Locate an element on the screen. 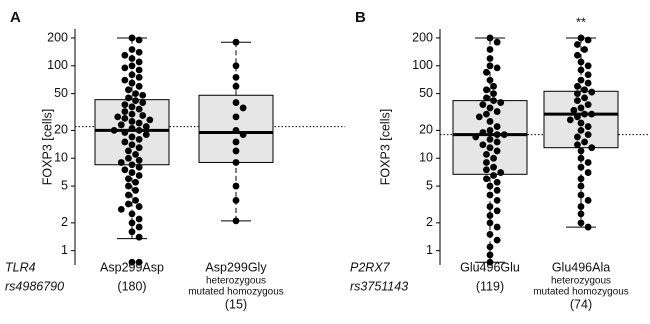 The height and width of the screenshot is (324, 650). category-label: heterozygous is located at coordinates (581, 281).